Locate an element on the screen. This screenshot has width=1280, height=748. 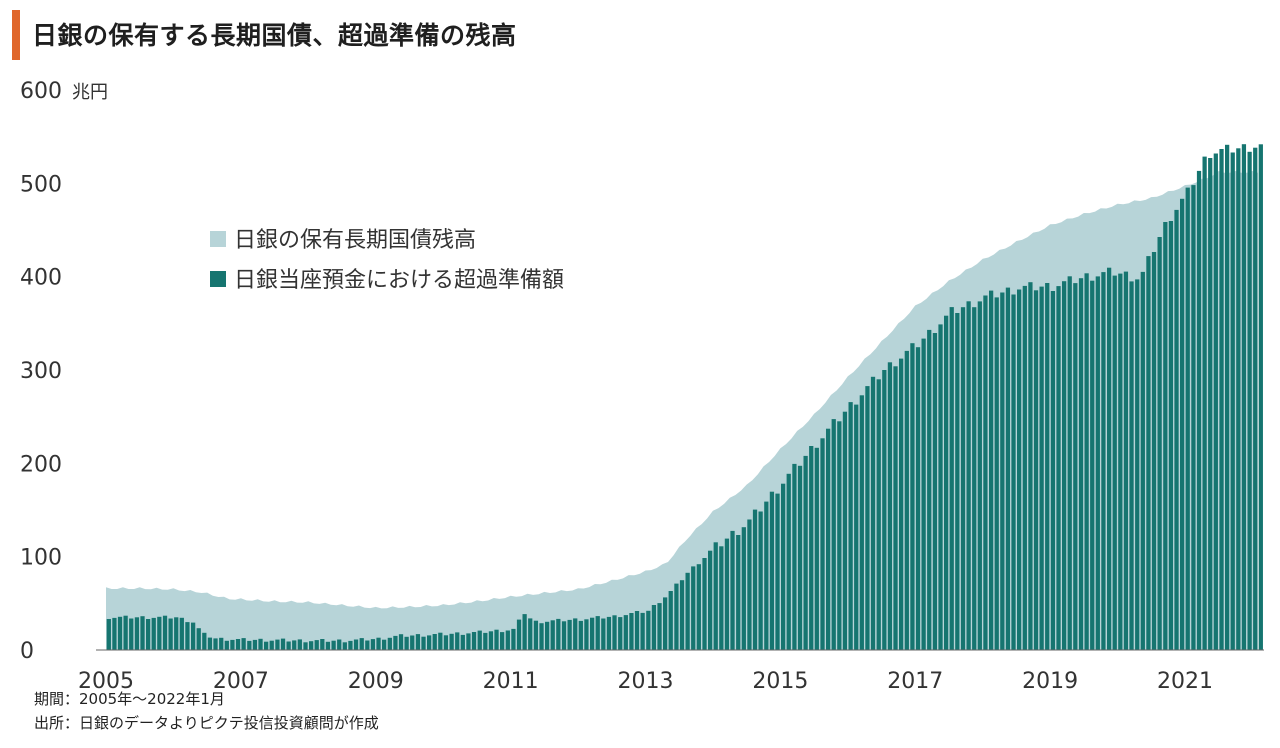
x-tick-label: 2013 is located at coordinates (645, 681).